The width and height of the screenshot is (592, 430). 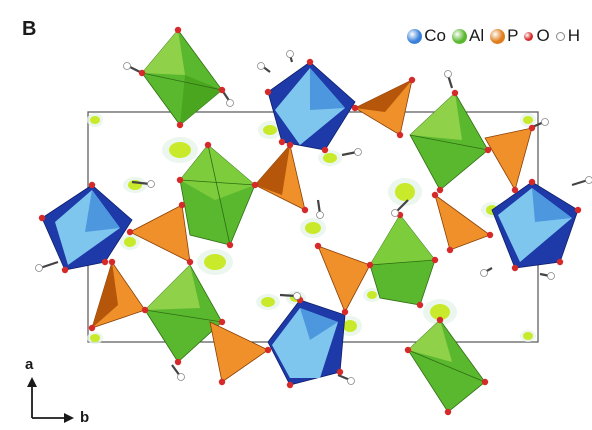 I want to click on h-swatch-icon, so click(x=560, y=36).